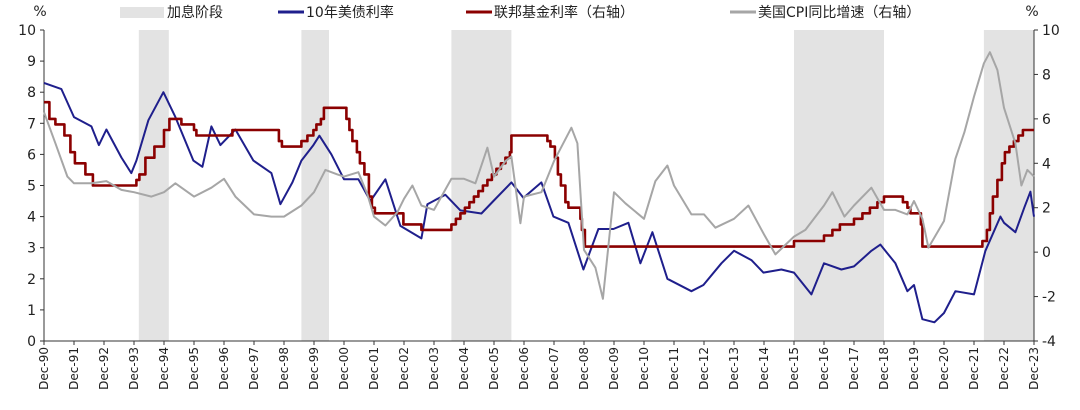  What do you see at coordinates (554, 368) in the screenshot?
I see `x-tick-label: Dec-07` at bounding box center [554, 368].